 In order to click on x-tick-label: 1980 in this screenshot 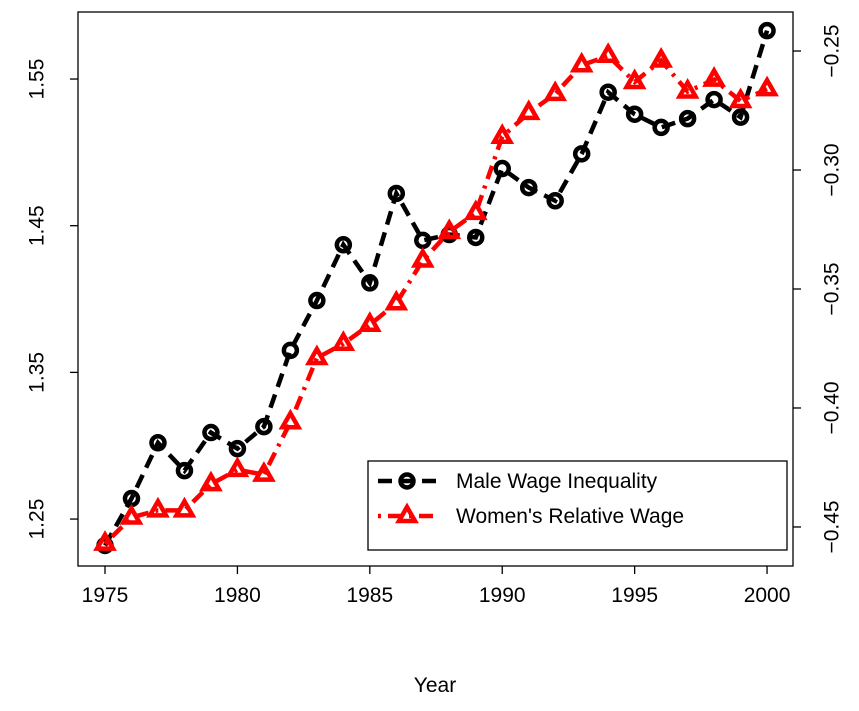, I will do `click(237, 595)`.